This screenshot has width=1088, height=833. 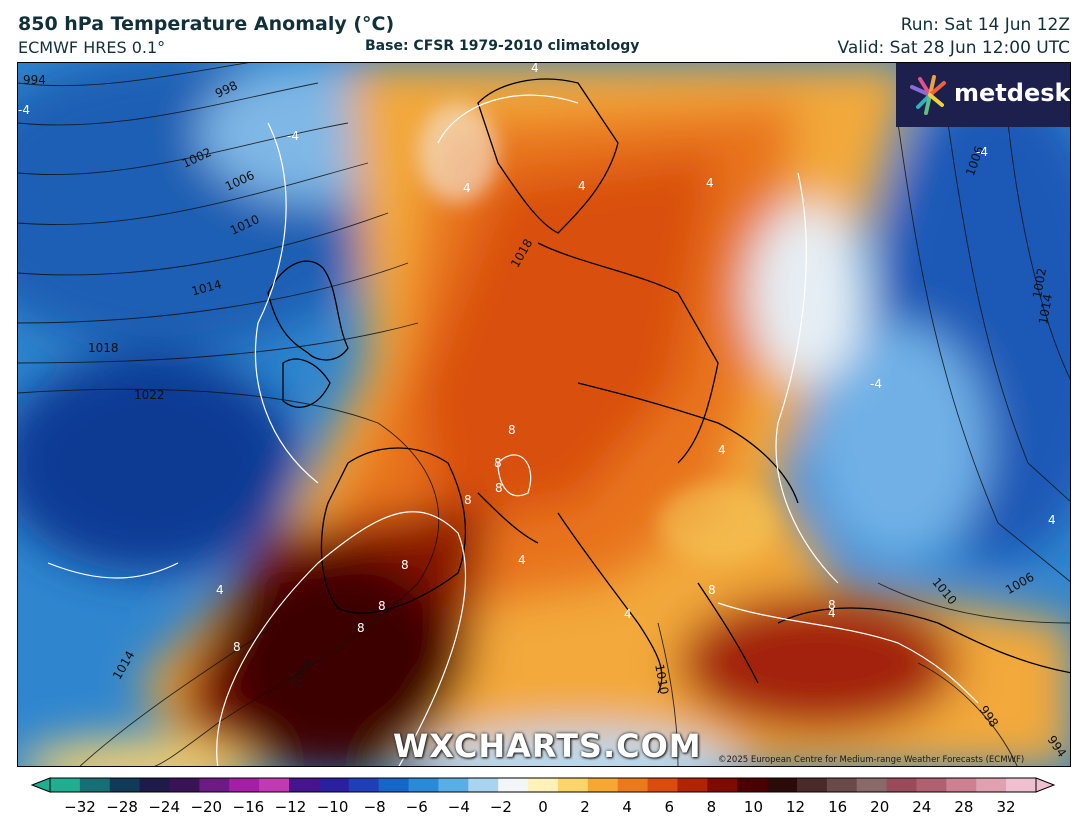 I want to click on model-subtitle: ECMWF HRES 0.1°, so click(x=92, y=47).